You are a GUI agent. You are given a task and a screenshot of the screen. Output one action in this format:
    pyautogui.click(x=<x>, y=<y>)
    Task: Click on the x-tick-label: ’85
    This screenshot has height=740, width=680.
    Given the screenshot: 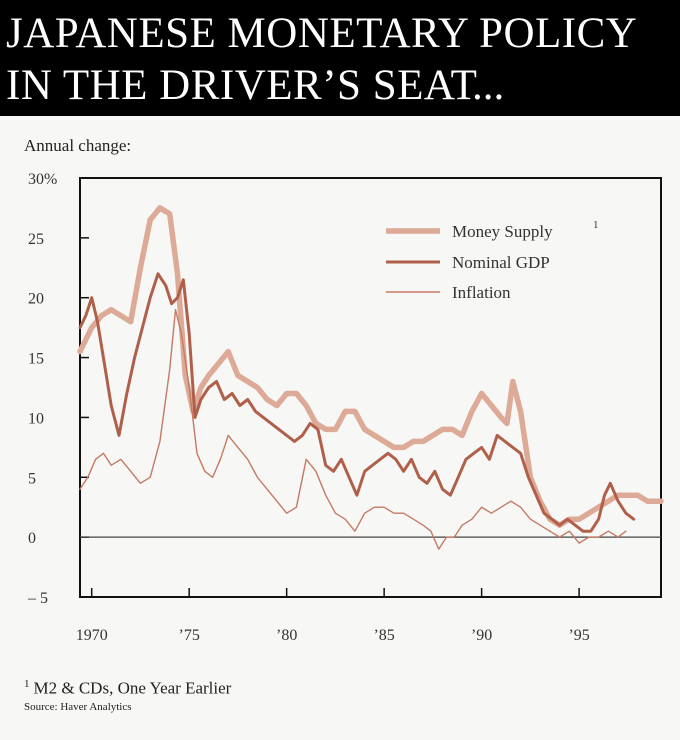 What is the action you would take?
    pyautogui.click(x=383, y=635)
    